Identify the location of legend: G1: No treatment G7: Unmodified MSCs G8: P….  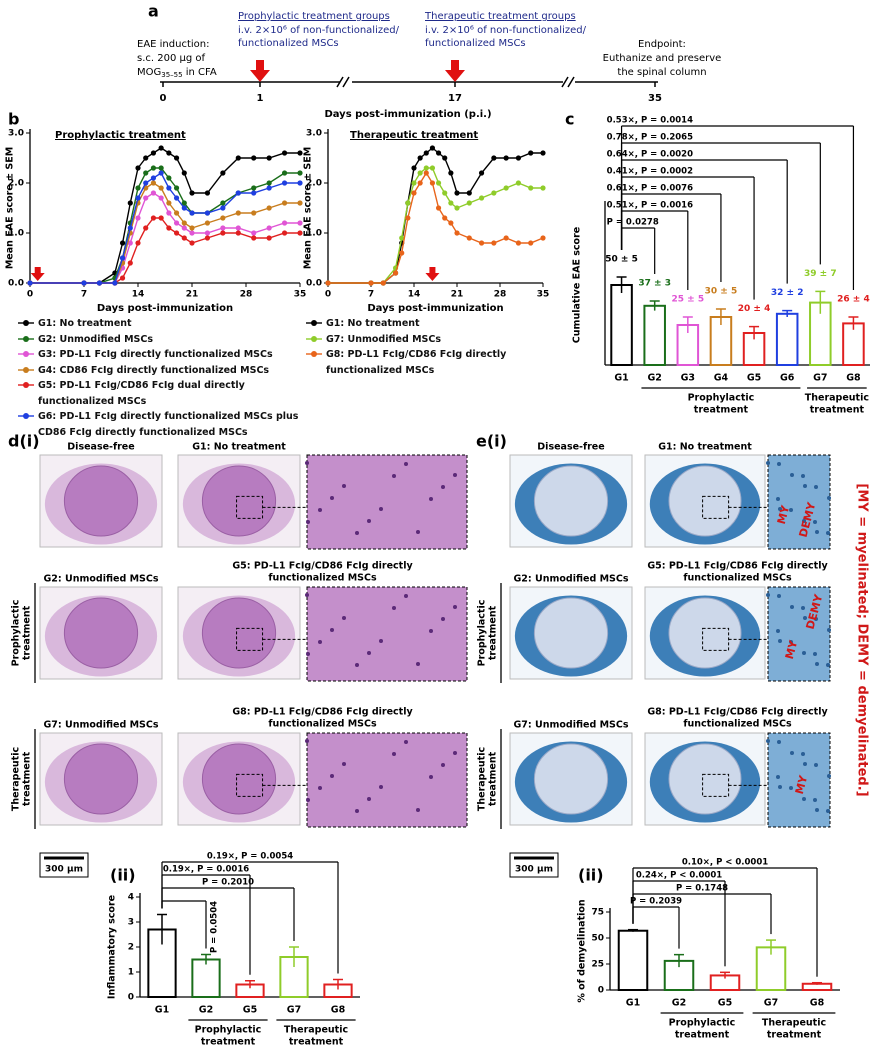
(438, 347).